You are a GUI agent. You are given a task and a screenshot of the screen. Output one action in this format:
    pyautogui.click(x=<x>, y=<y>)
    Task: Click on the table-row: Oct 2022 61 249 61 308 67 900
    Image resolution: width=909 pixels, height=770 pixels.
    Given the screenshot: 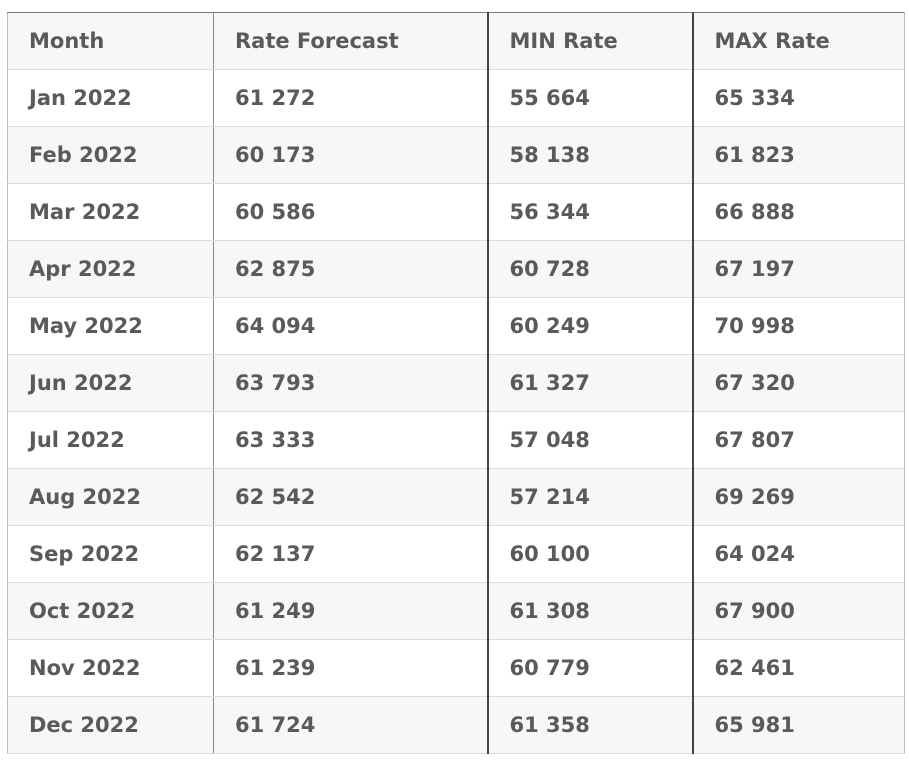 What is the action you would take?
    pyautogui.click(x=456, y=611)
    